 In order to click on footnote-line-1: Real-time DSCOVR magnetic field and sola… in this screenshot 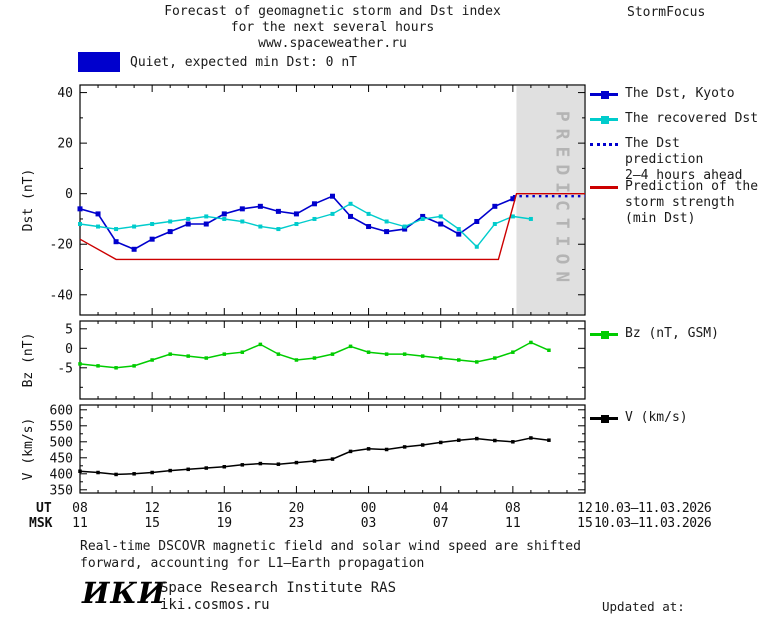, I will do `click(330, 546)`.